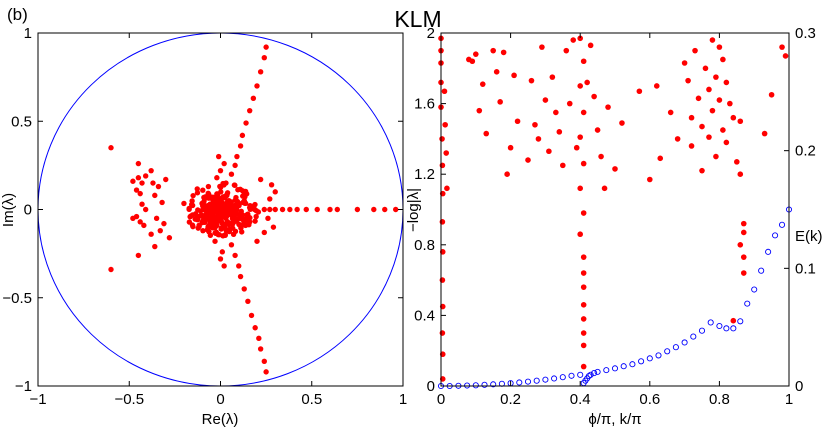  I want to click on left-ytick-label: −0.5, so click(17, 298).